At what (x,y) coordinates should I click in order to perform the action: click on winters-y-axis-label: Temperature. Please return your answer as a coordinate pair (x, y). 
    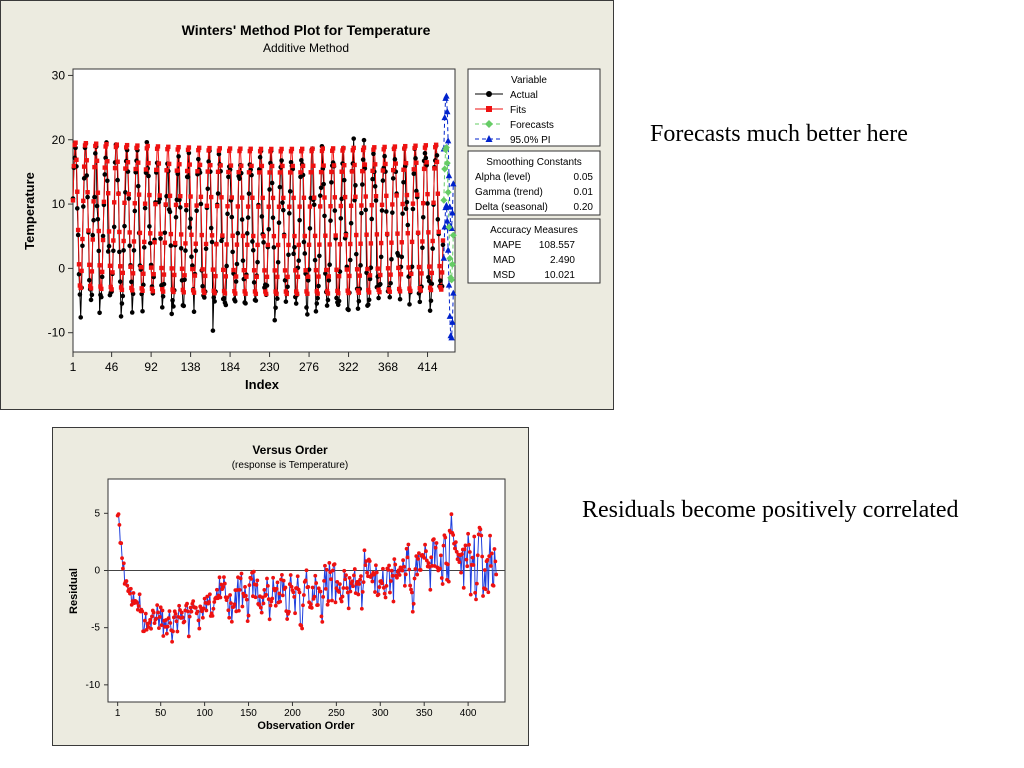
    Looking at the image, I should click on (29, 211).